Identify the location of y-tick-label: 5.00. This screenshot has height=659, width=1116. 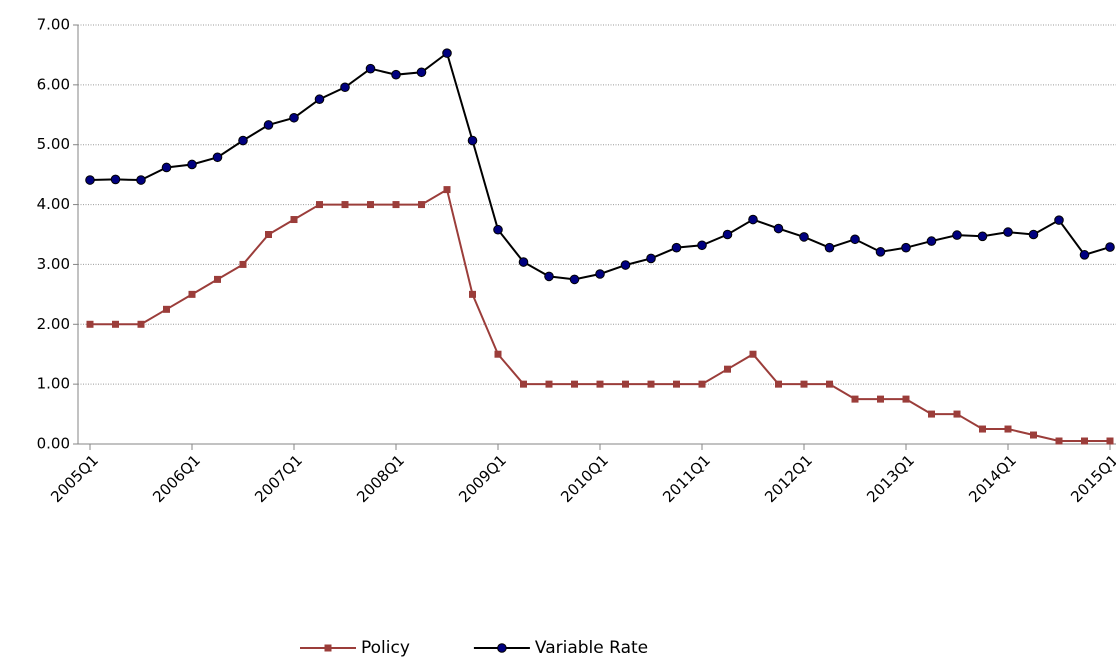
(53, 144).